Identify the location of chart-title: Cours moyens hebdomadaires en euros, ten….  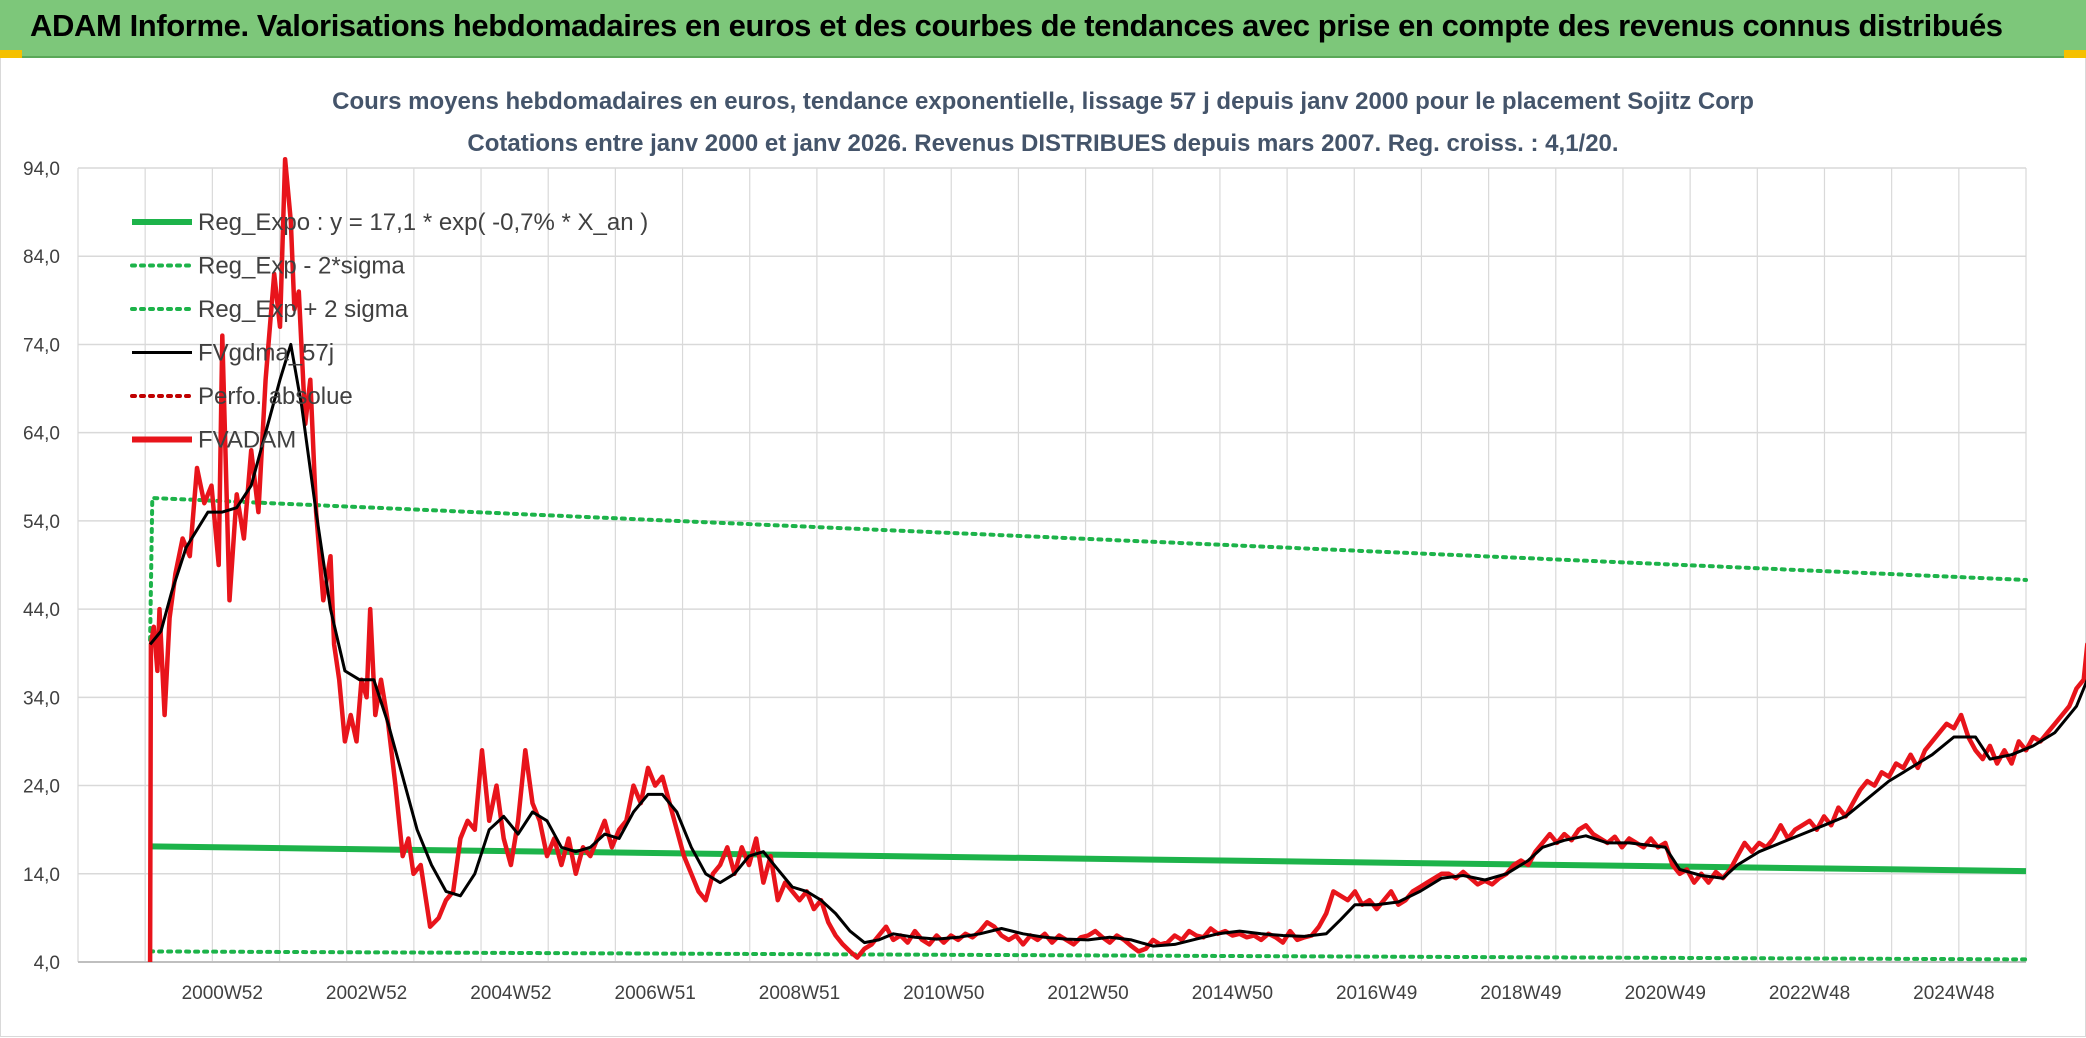
(1043, 101).